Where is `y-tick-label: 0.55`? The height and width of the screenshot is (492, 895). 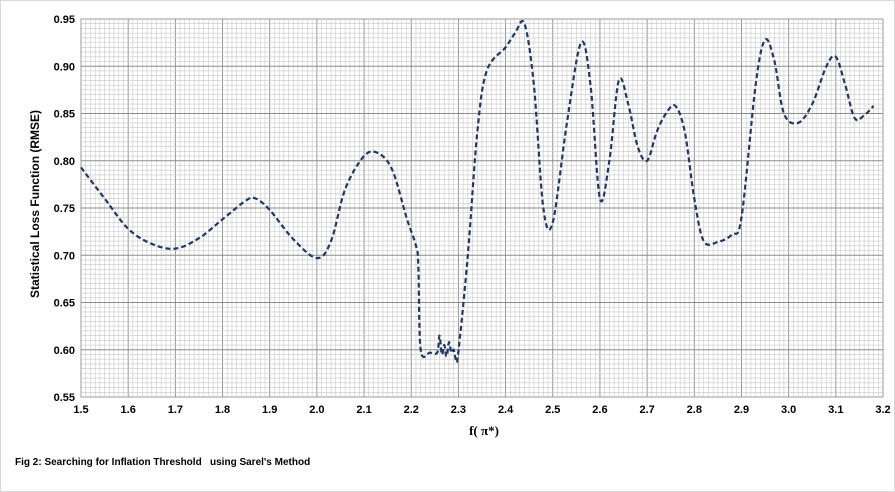 y-tick-label: 0.55 is located at coordinates (64, 398).